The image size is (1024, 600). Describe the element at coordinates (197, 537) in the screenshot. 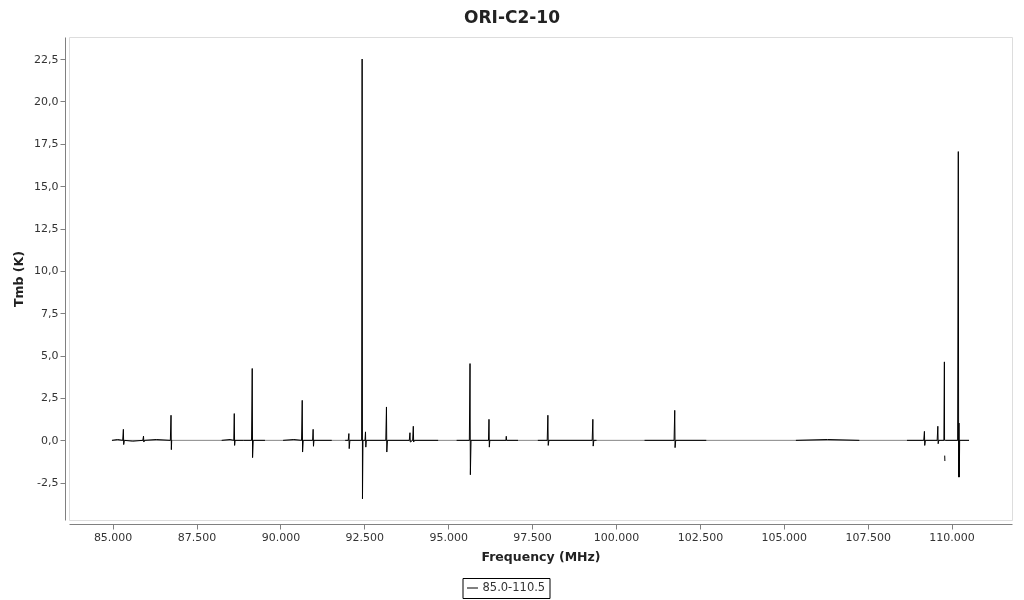

I see `x-tick-label: 87.500` at that location.